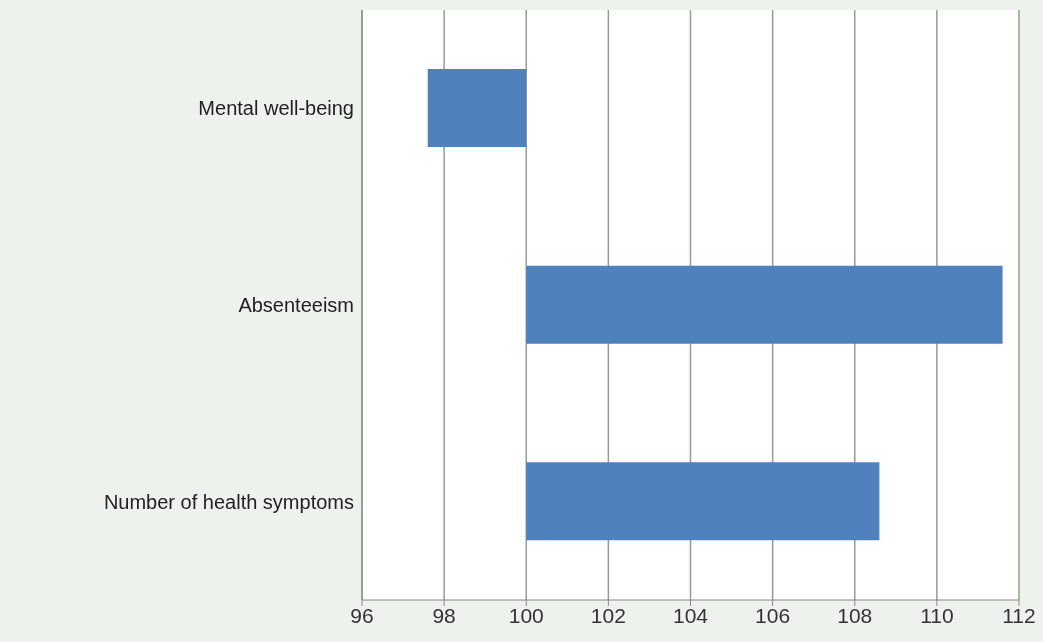  What do you see at coordinates (362, 615) in the screenshot?
I see `x-tick-label: 96` at bounding box center [362, 615].